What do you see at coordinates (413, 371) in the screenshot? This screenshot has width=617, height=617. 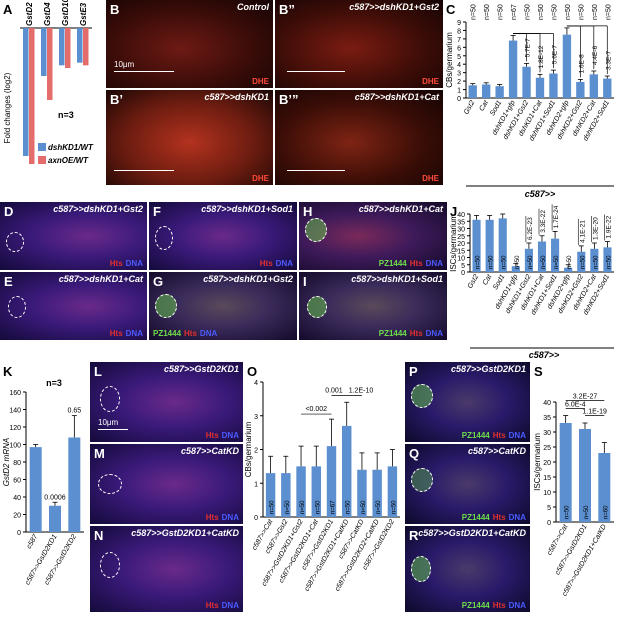 I see `panel-letter-p: P` at bounding box center [413, 371].